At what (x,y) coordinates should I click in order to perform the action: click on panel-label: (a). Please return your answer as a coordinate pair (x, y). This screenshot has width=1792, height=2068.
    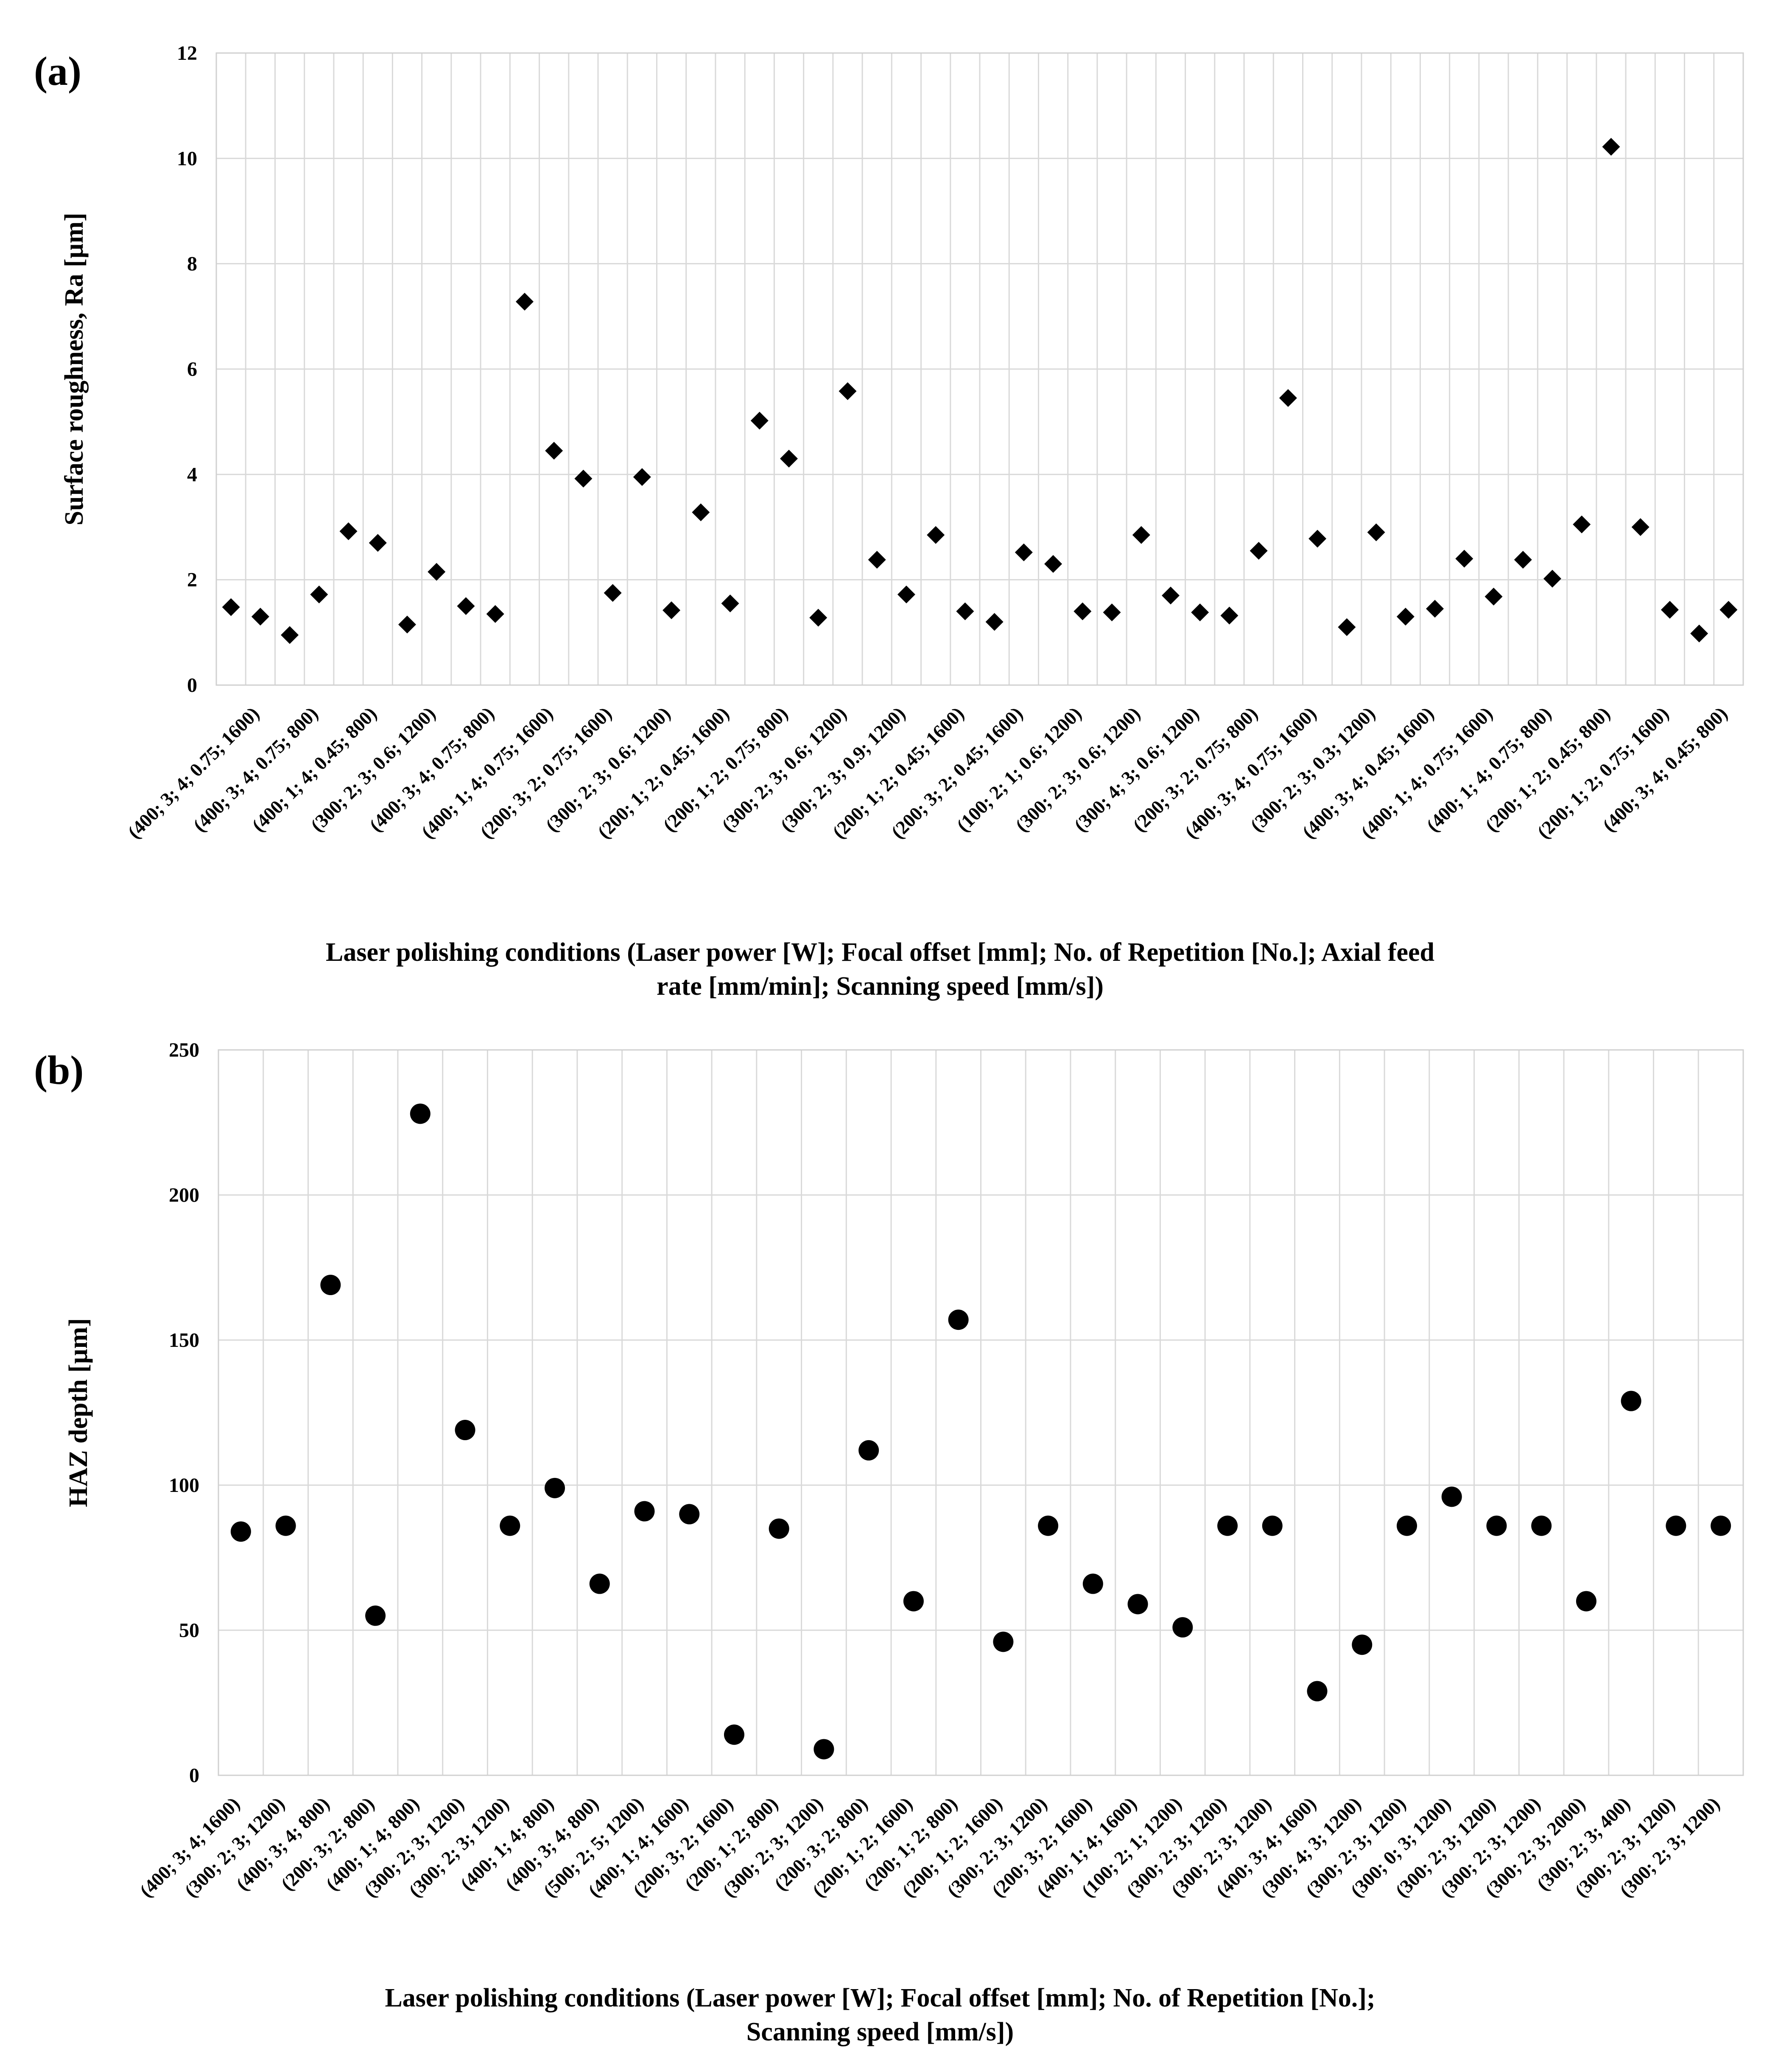
    Looking at the image, I should click on (58, 71).